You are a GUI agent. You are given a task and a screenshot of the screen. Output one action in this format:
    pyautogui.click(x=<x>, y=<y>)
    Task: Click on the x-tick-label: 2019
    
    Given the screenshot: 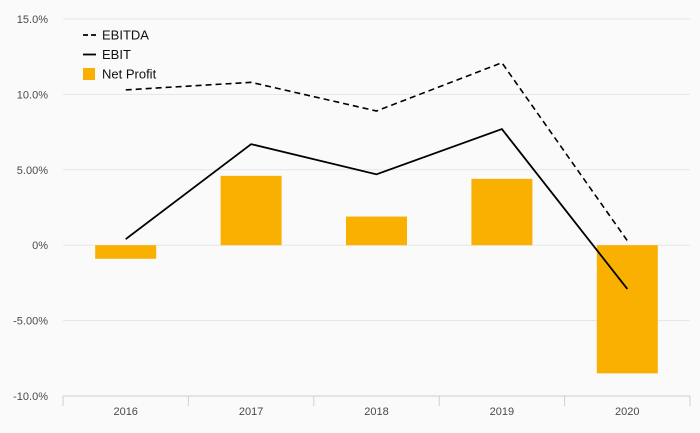 What is the action you would take?
    pyautogui.click(x=502, y=412)
    